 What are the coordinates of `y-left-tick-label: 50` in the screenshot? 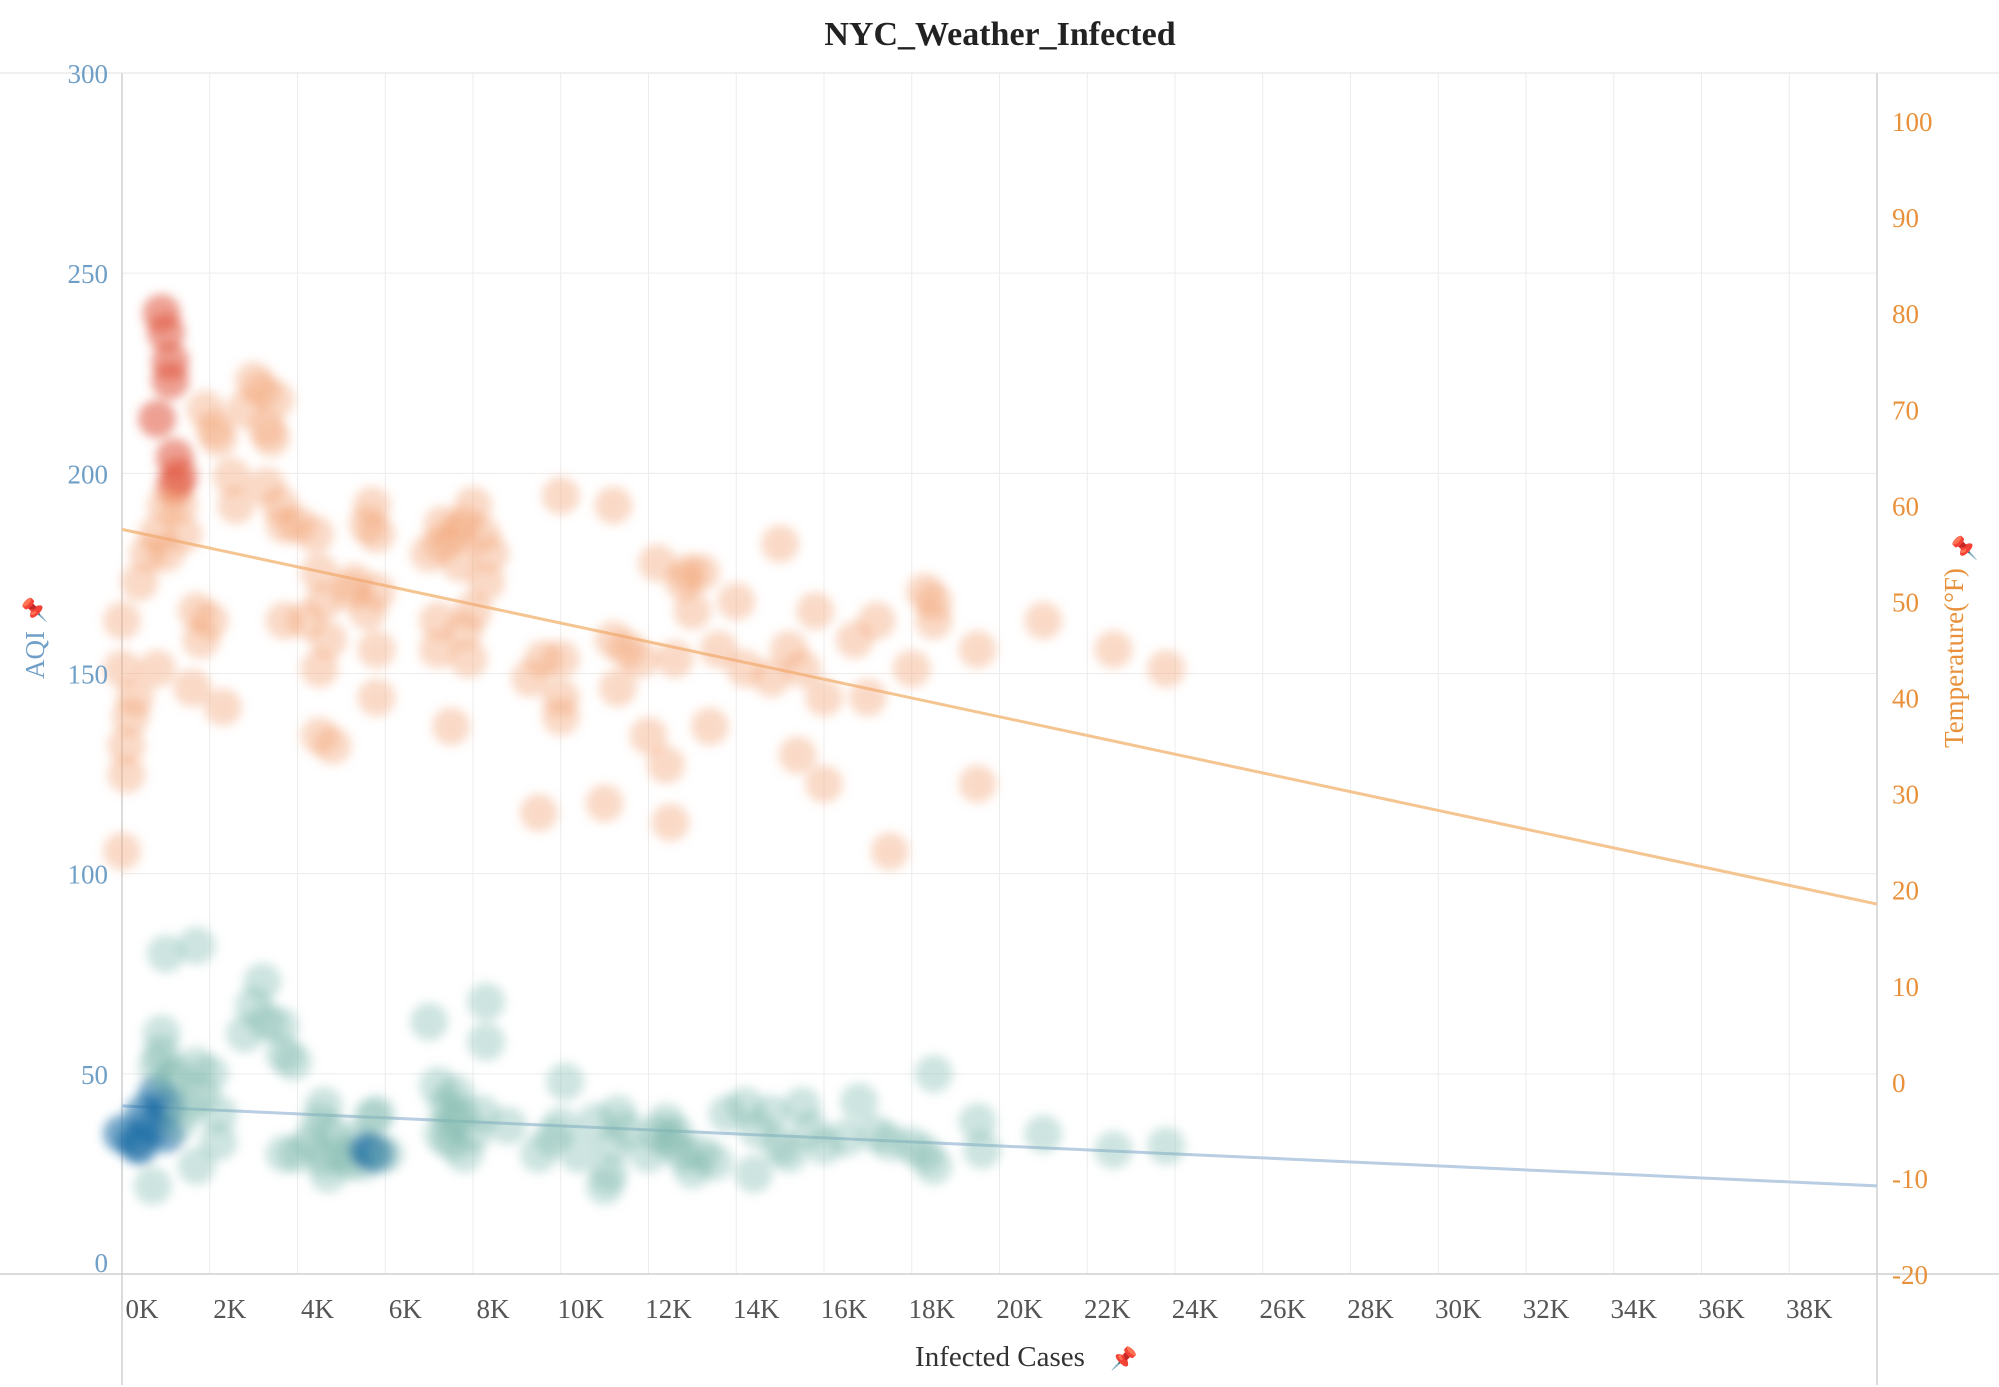 It's located at (94, 1075).